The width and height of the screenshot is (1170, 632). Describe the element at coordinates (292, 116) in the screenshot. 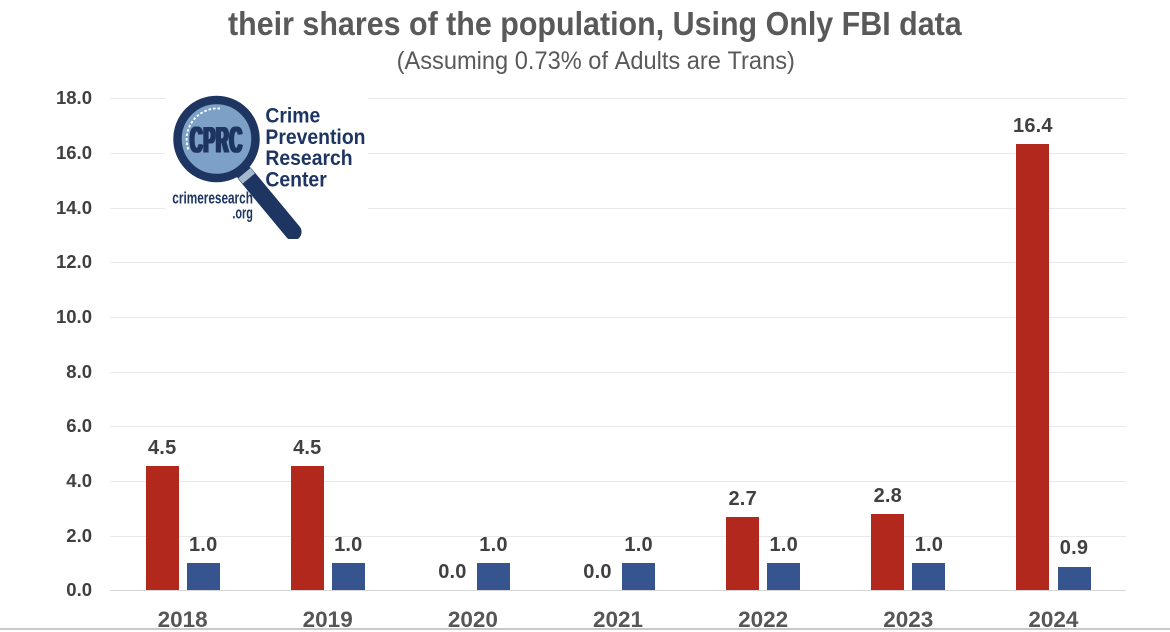

I see `svg-text: Crime` at that location.